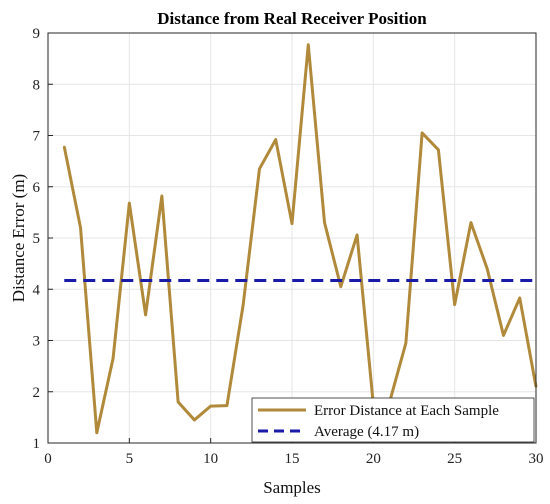  I want to click on x-tick-label: 15, so click(292, 459).